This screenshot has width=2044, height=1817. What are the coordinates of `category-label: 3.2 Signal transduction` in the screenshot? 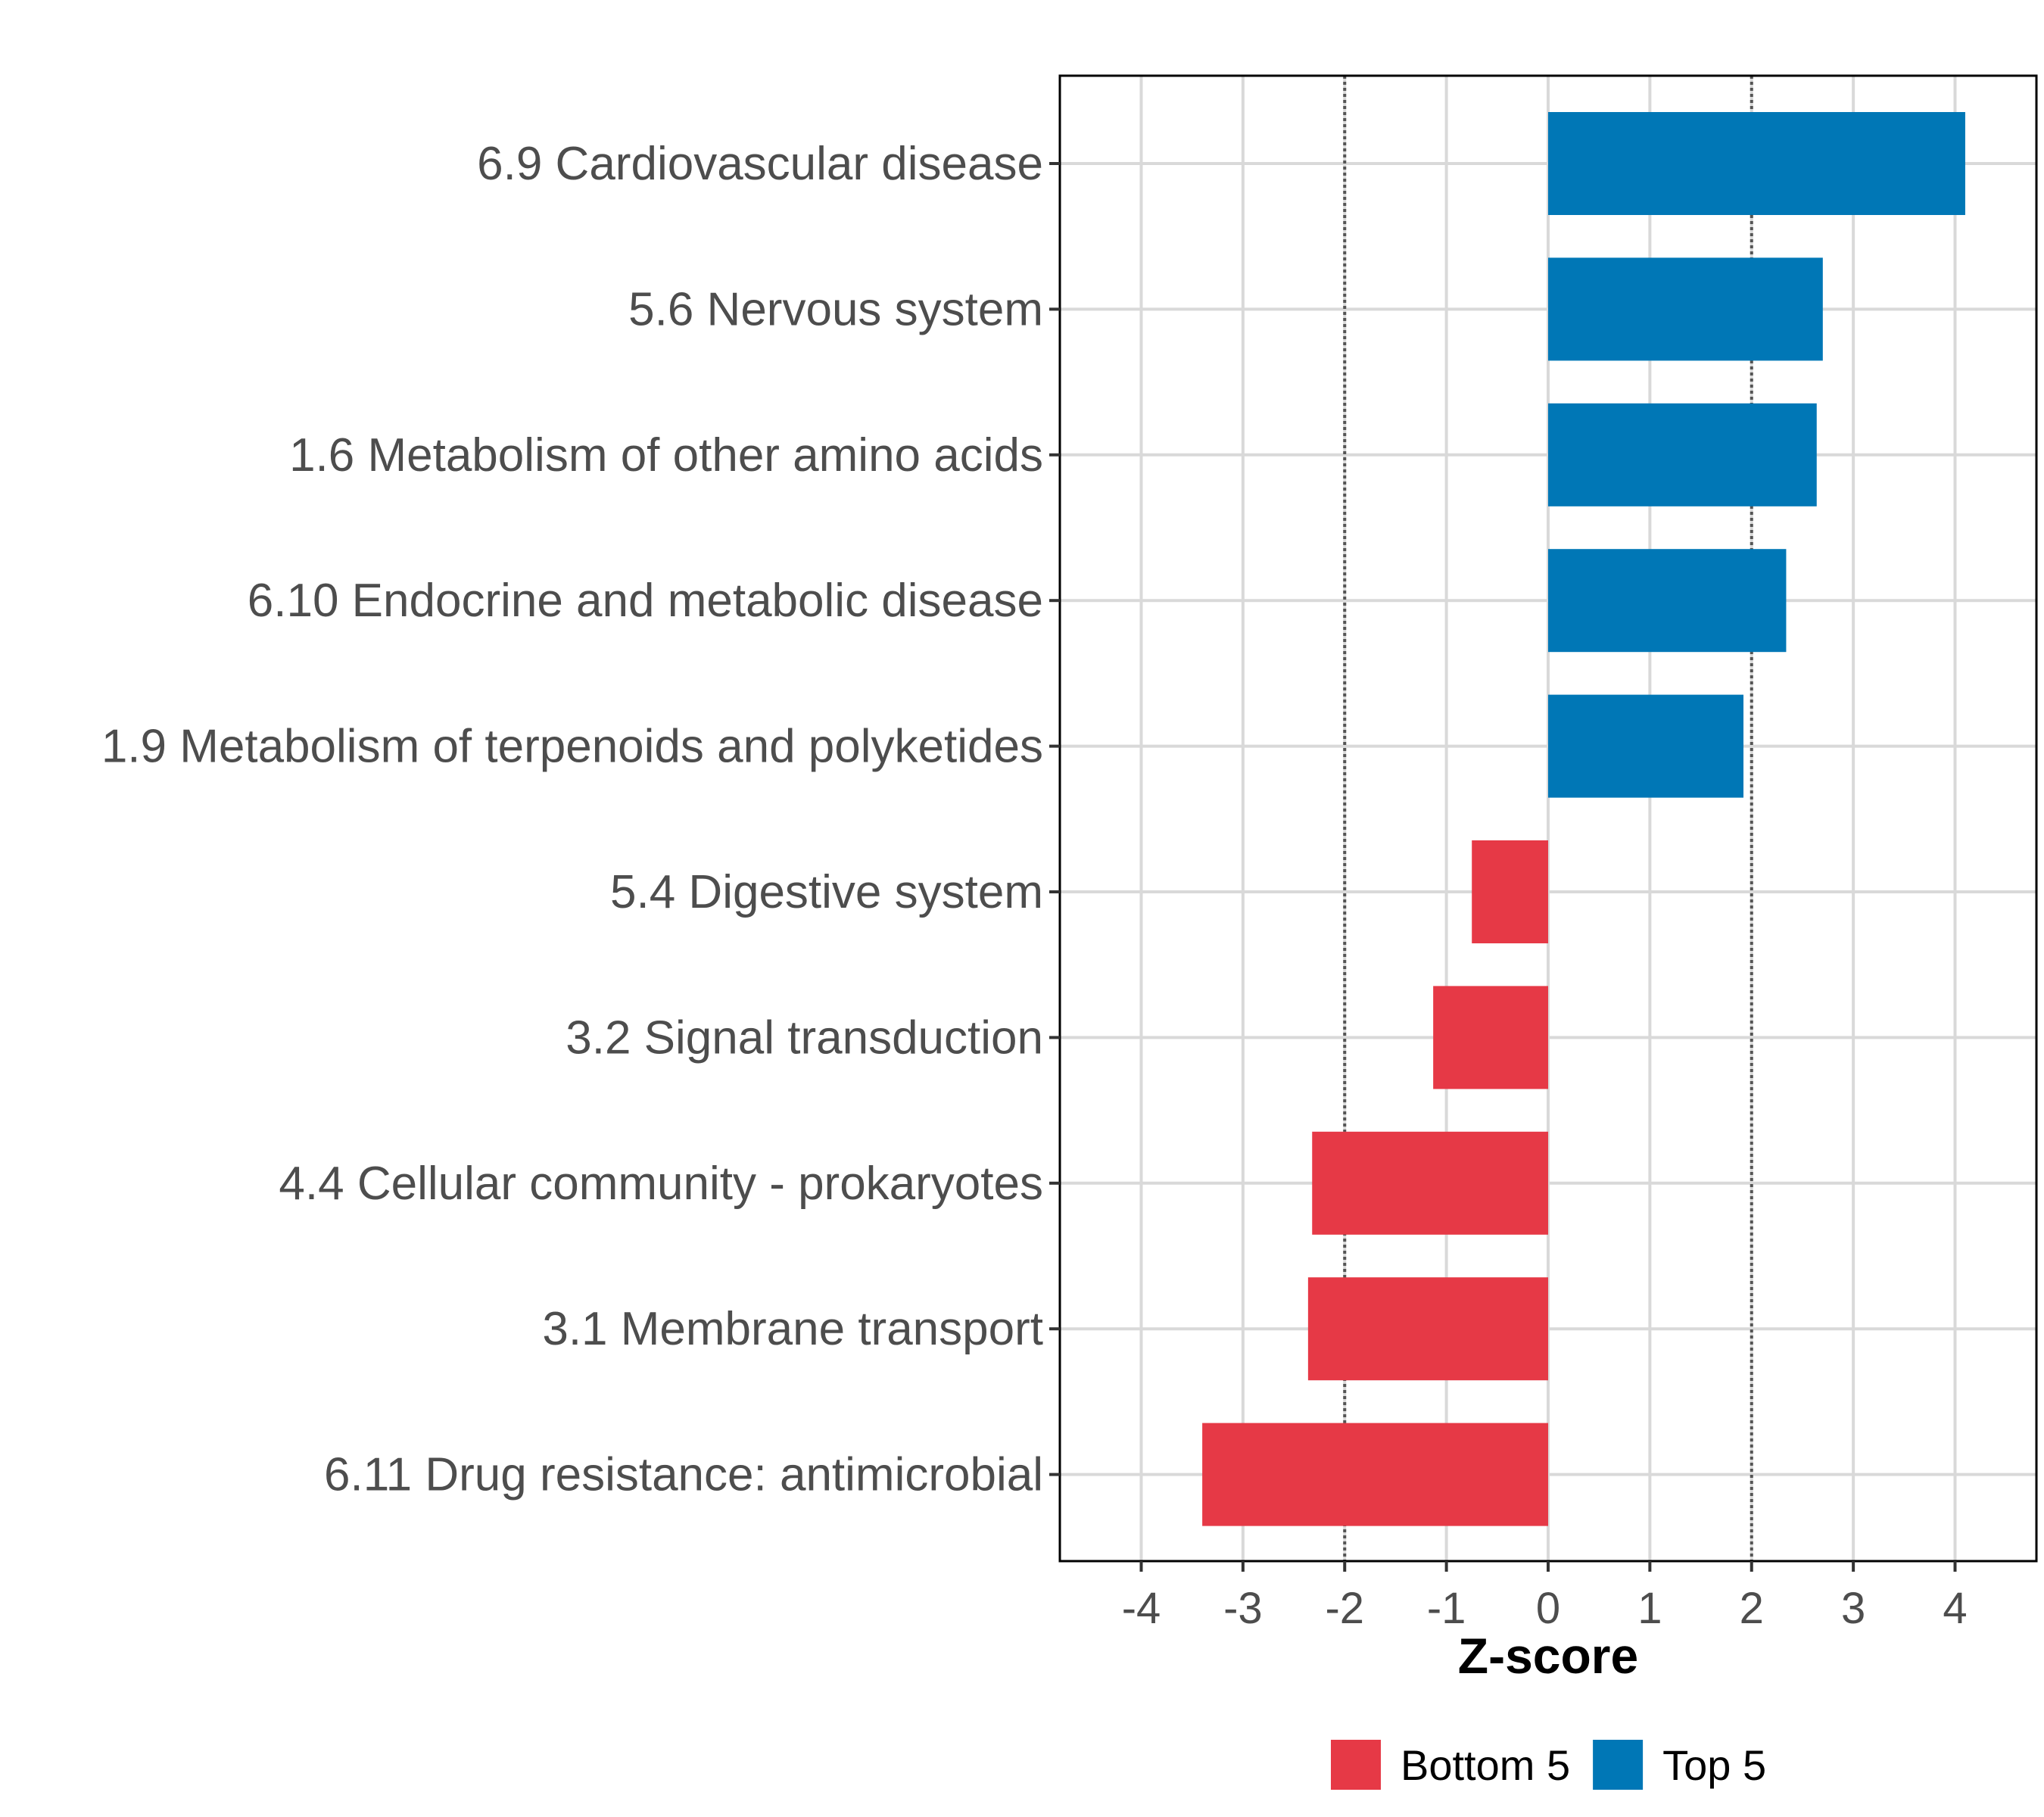 It's located at (804, 1037).